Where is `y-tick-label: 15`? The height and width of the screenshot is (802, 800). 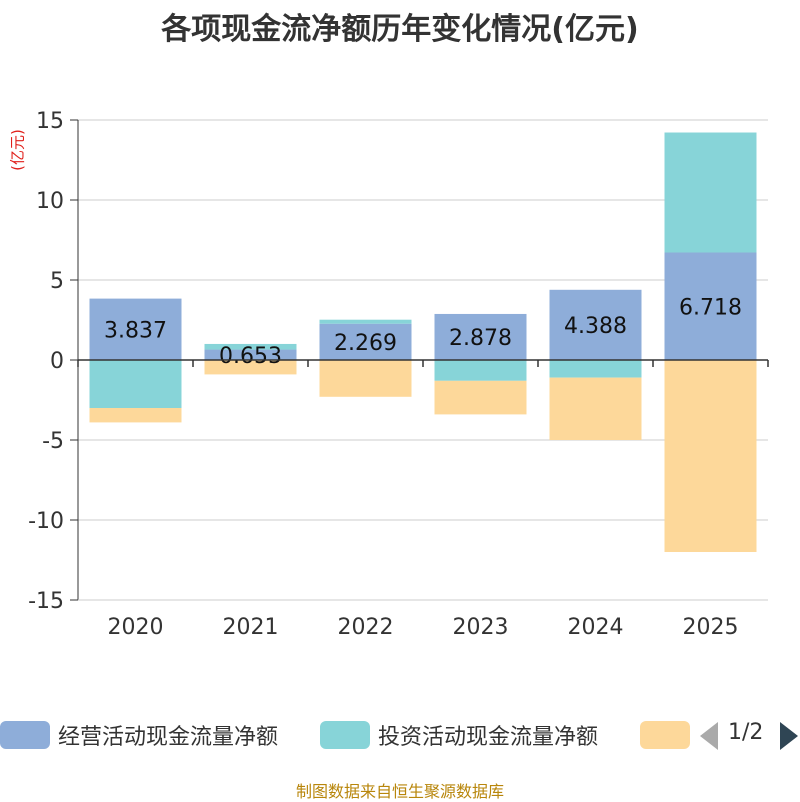
y-tick-label: 15 is located at coordinates (50, 121).